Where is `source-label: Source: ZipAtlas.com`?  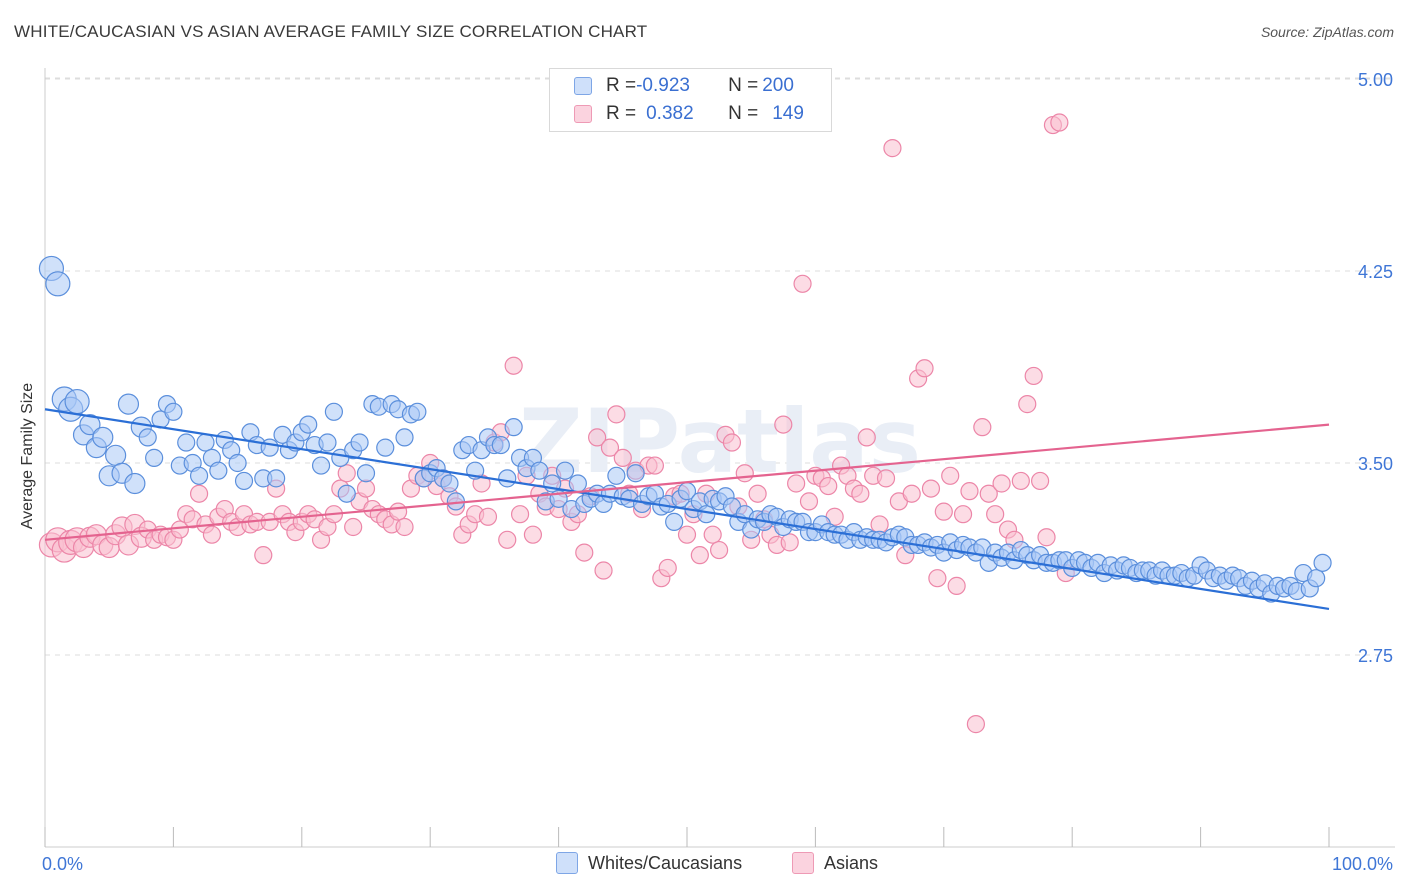
source-label: Source: ZipAtlas.com is located at coordinates (1327, 32).